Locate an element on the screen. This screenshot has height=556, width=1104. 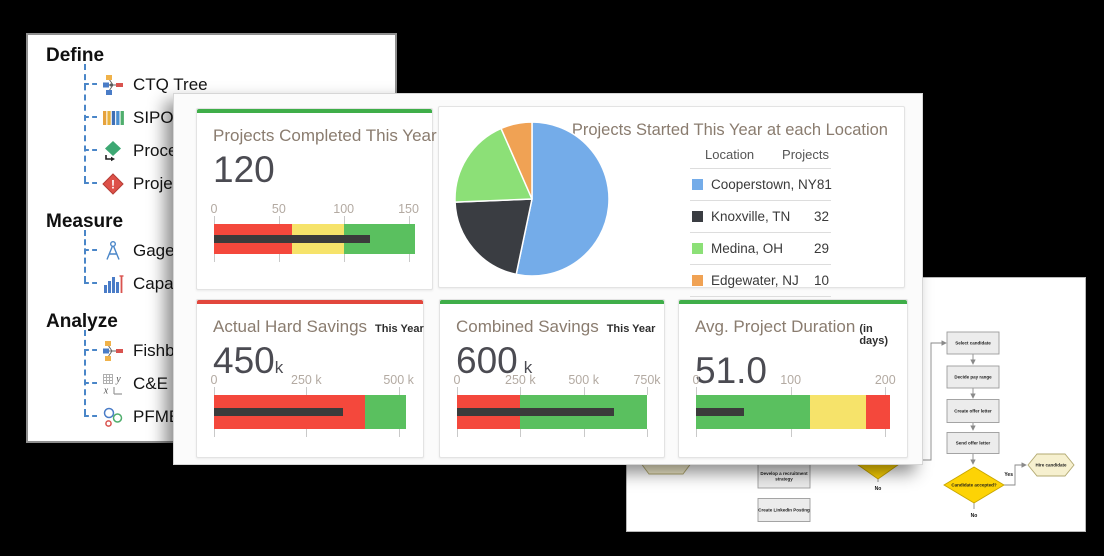
bullet-axis: 0 250 k 500 k 750k is located at coordinates (557, 380).